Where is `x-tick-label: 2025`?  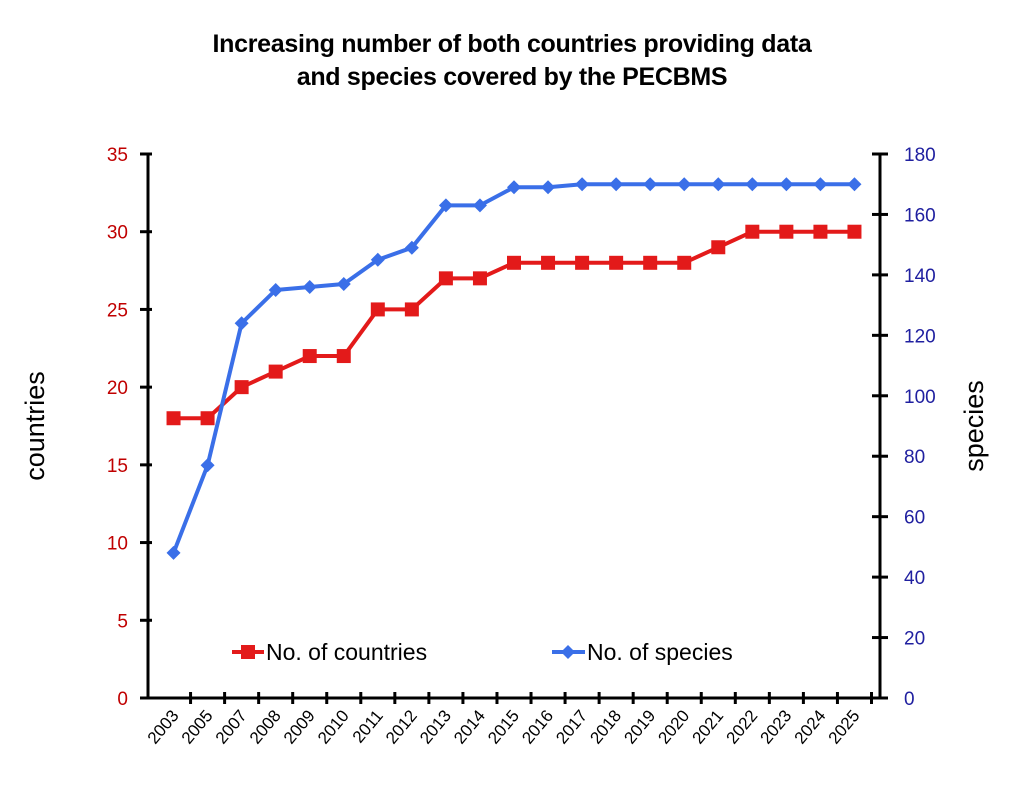
x-tick-label: 2025 is located at coordinates (844, 726).